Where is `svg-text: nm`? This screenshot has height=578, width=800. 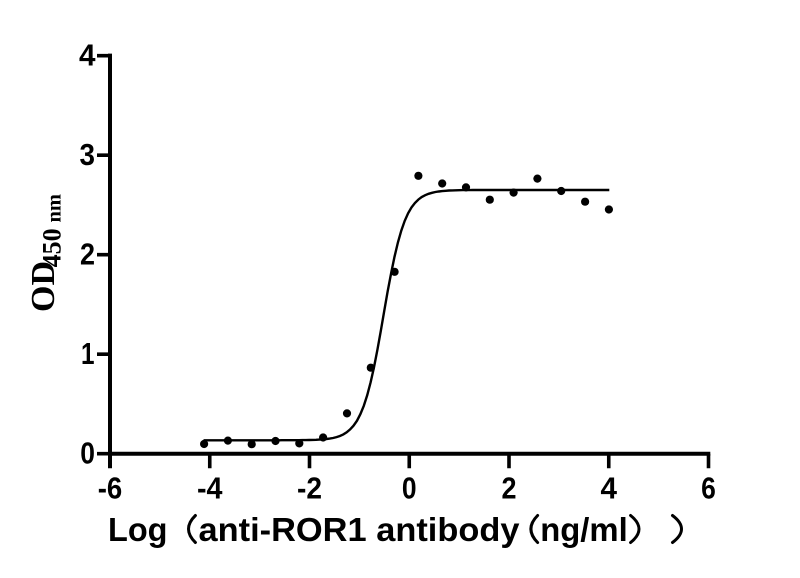 svg-text: nm is located at coordinates (55, 208).